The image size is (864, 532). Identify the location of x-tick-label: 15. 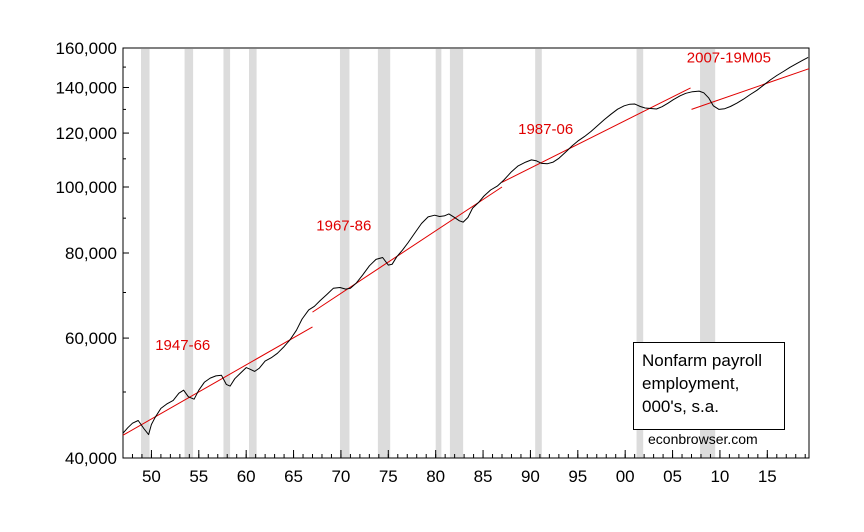
(767, 476).